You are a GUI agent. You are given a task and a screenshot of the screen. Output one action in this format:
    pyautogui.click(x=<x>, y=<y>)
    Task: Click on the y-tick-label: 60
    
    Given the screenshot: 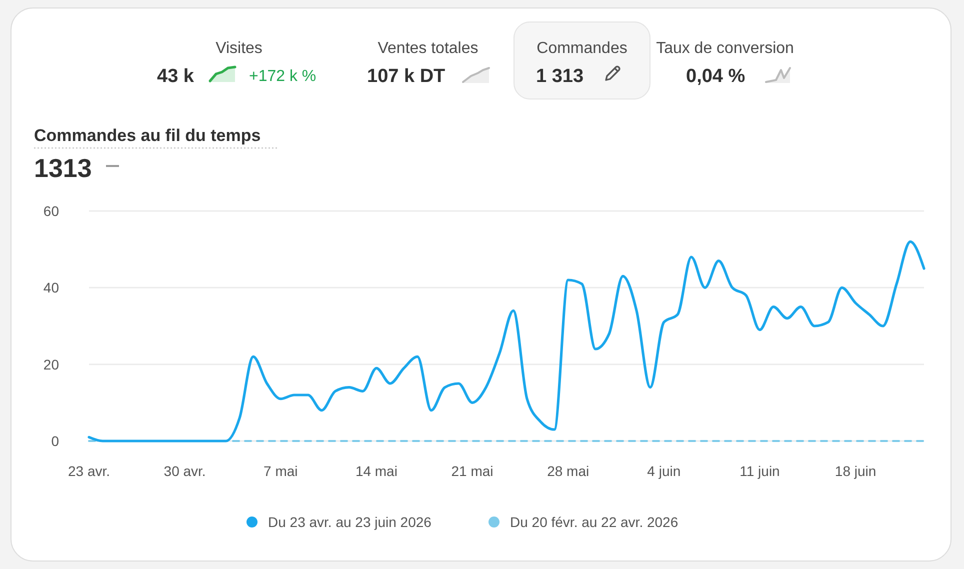 What is the action you would take?
    pyautogui.click(x=51, y=211)
    